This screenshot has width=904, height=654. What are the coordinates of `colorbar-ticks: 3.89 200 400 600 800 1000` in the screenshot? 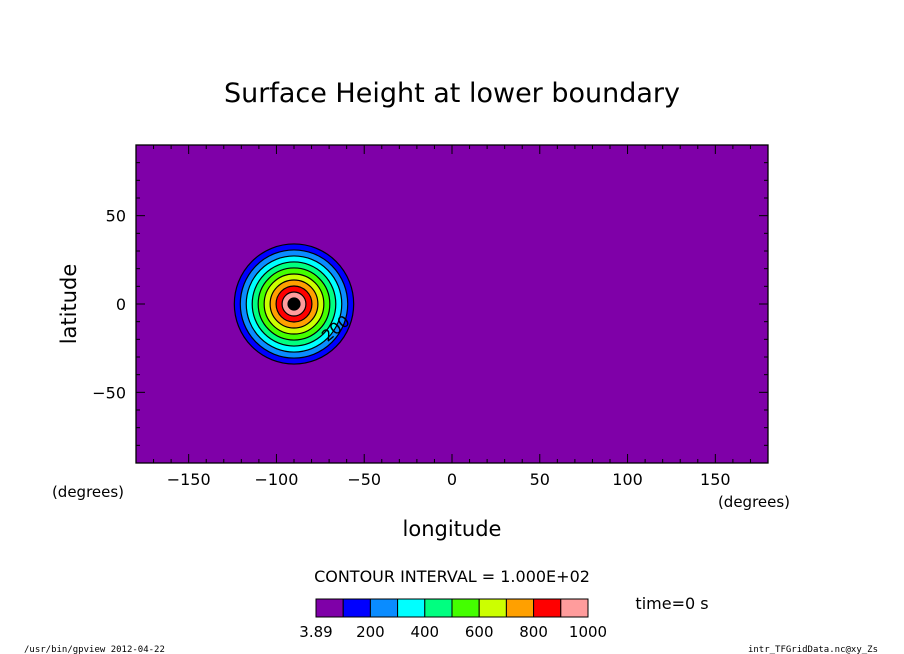 It's located at (453, 632).